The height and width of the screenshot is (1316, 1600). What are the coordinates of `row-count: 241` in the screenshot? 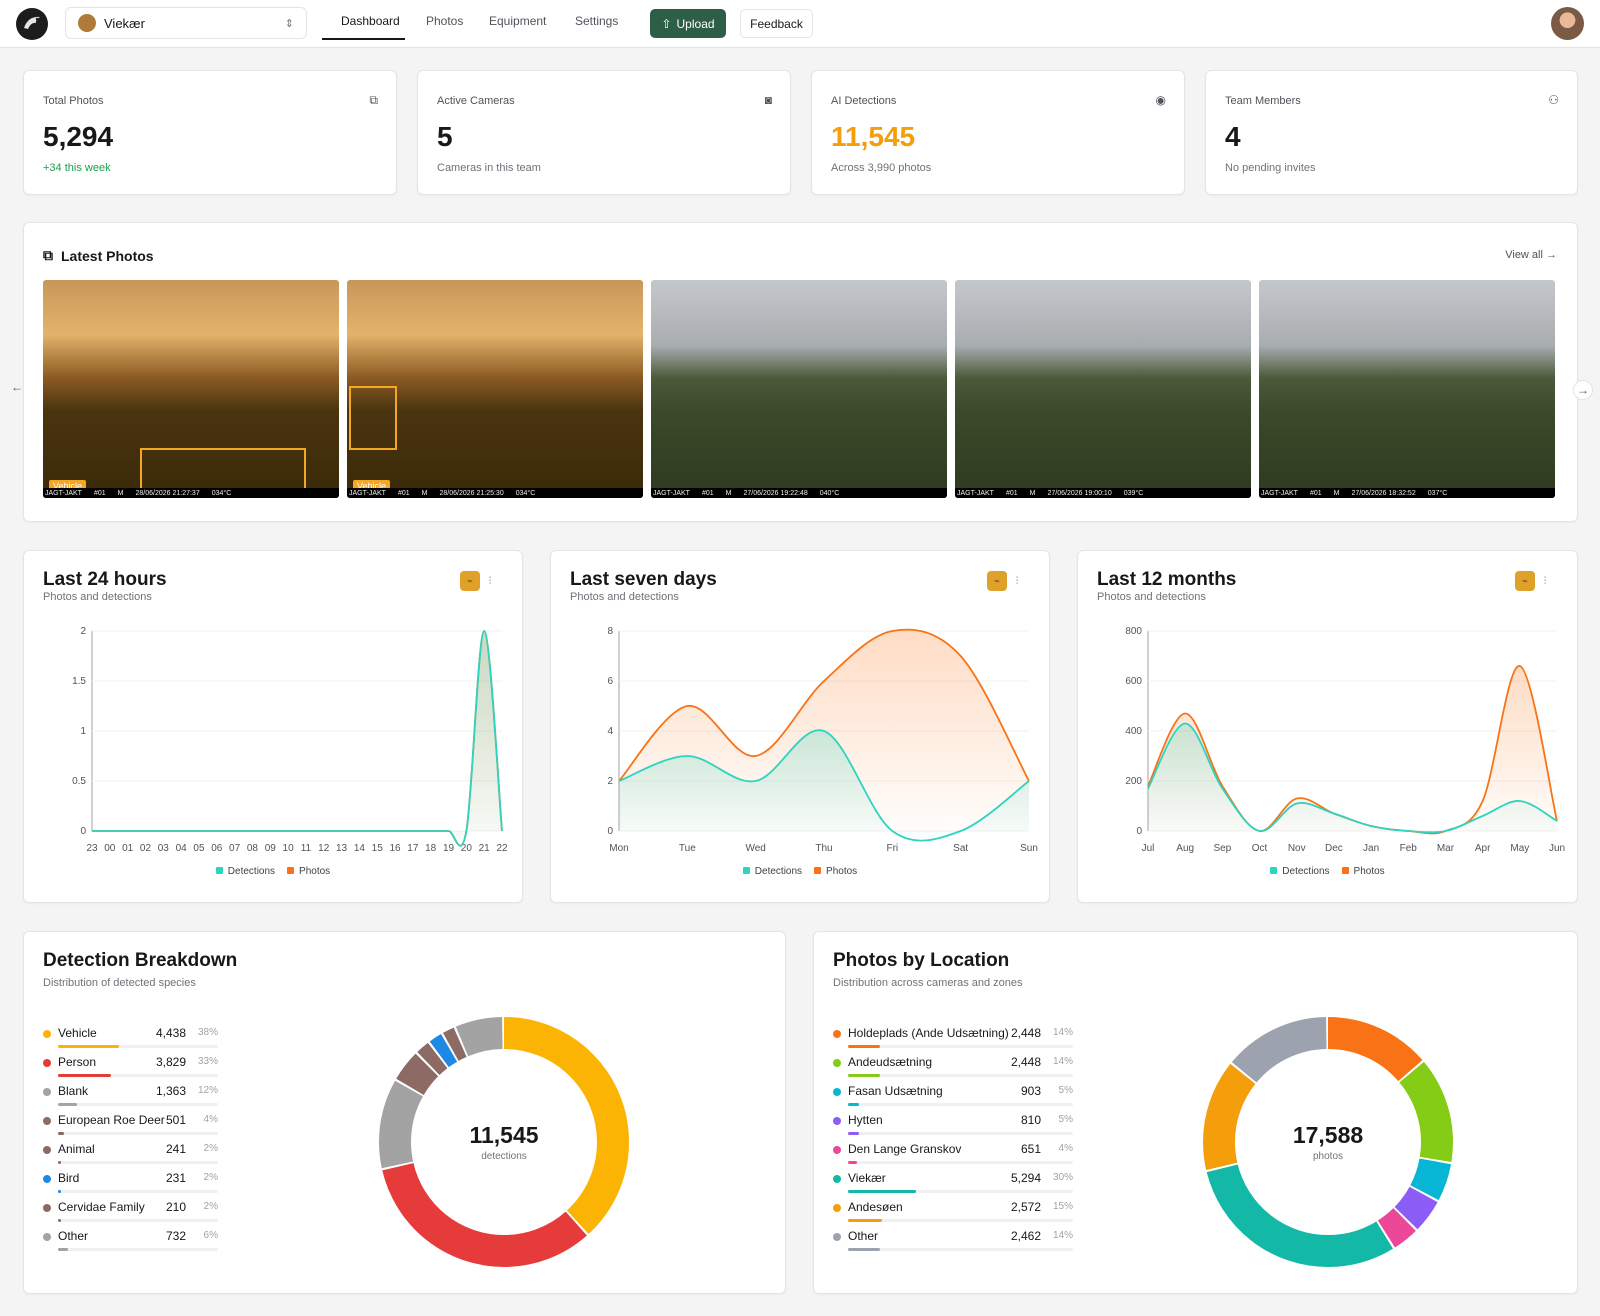 It's located at (175, 1149).